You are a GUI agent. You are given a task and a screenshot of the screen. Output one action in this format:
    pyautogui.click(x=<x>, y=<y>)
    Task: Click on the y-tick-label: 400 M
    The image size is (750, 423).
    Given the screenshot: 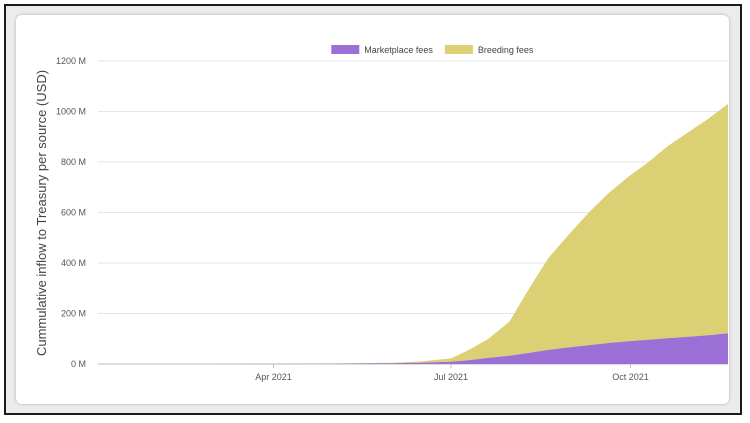 What is the action you would take?
    pyautogui.click(x=73, y=263)
    